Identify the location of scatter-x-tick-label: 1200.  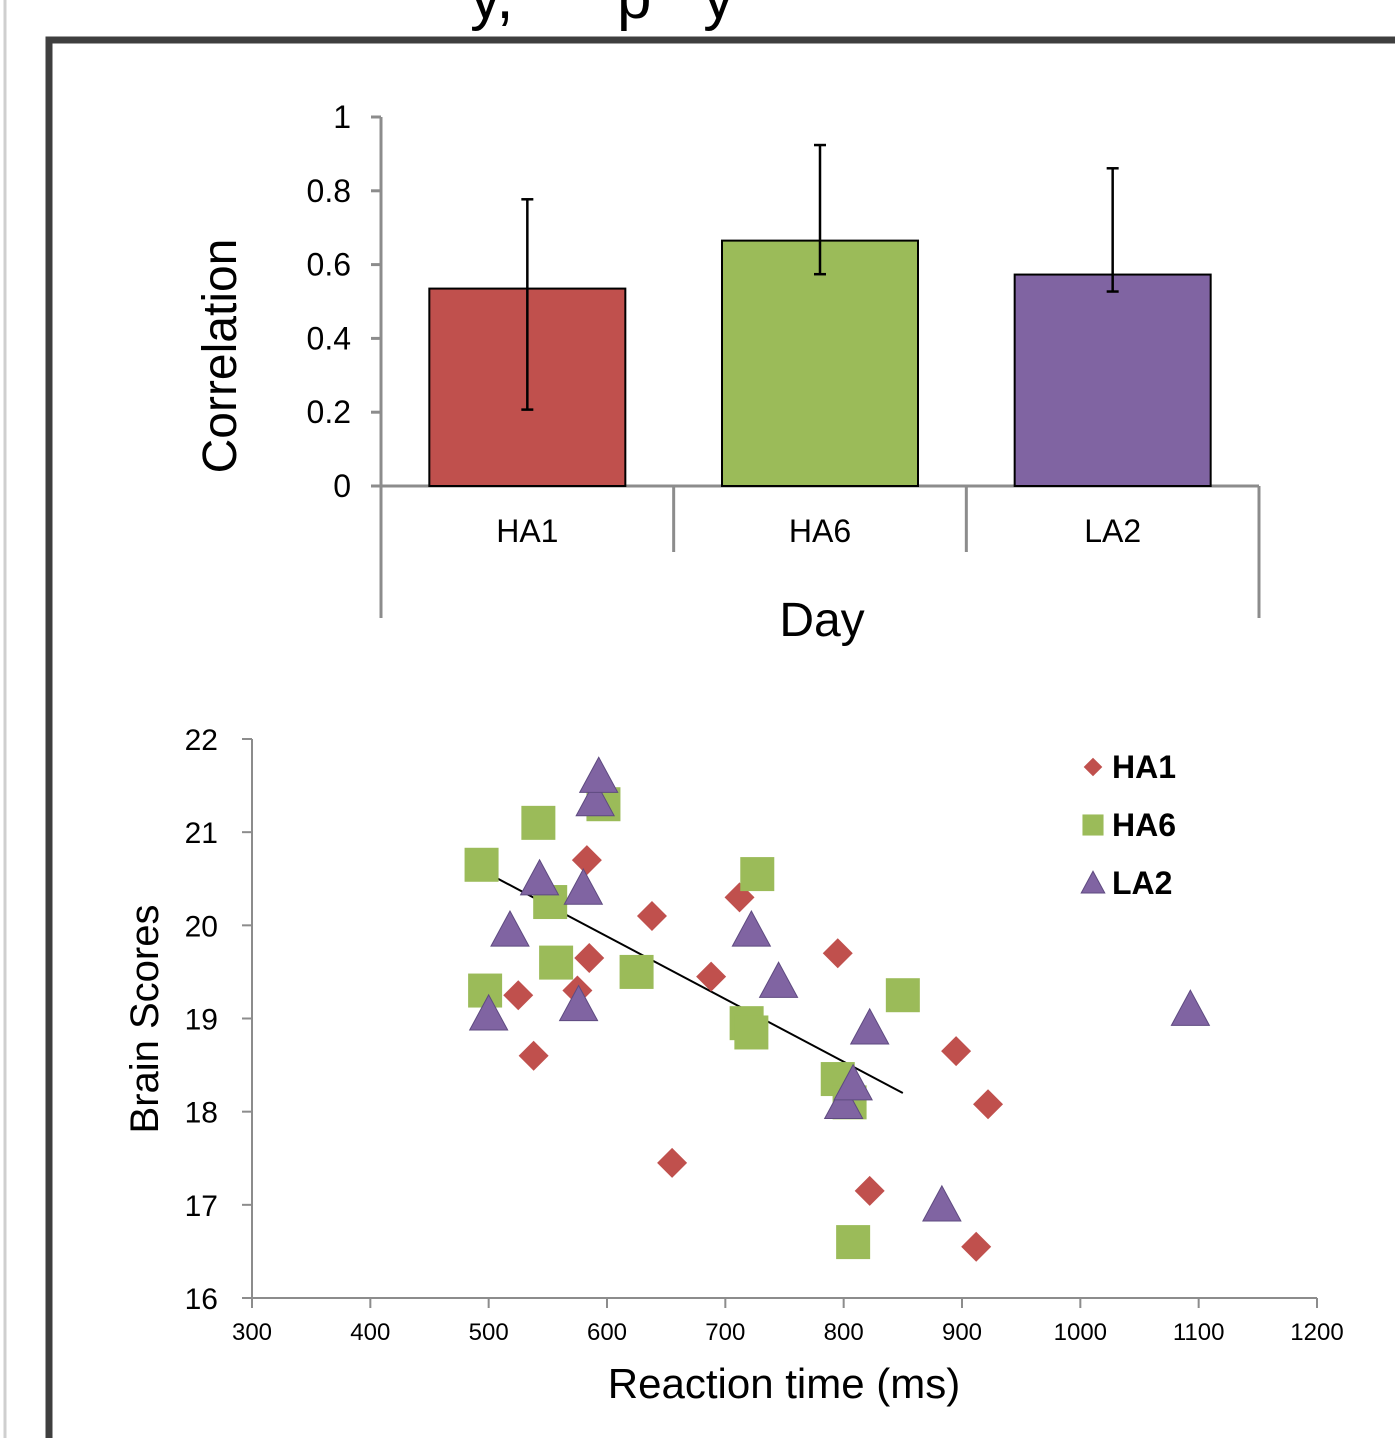
(1316, 1332).